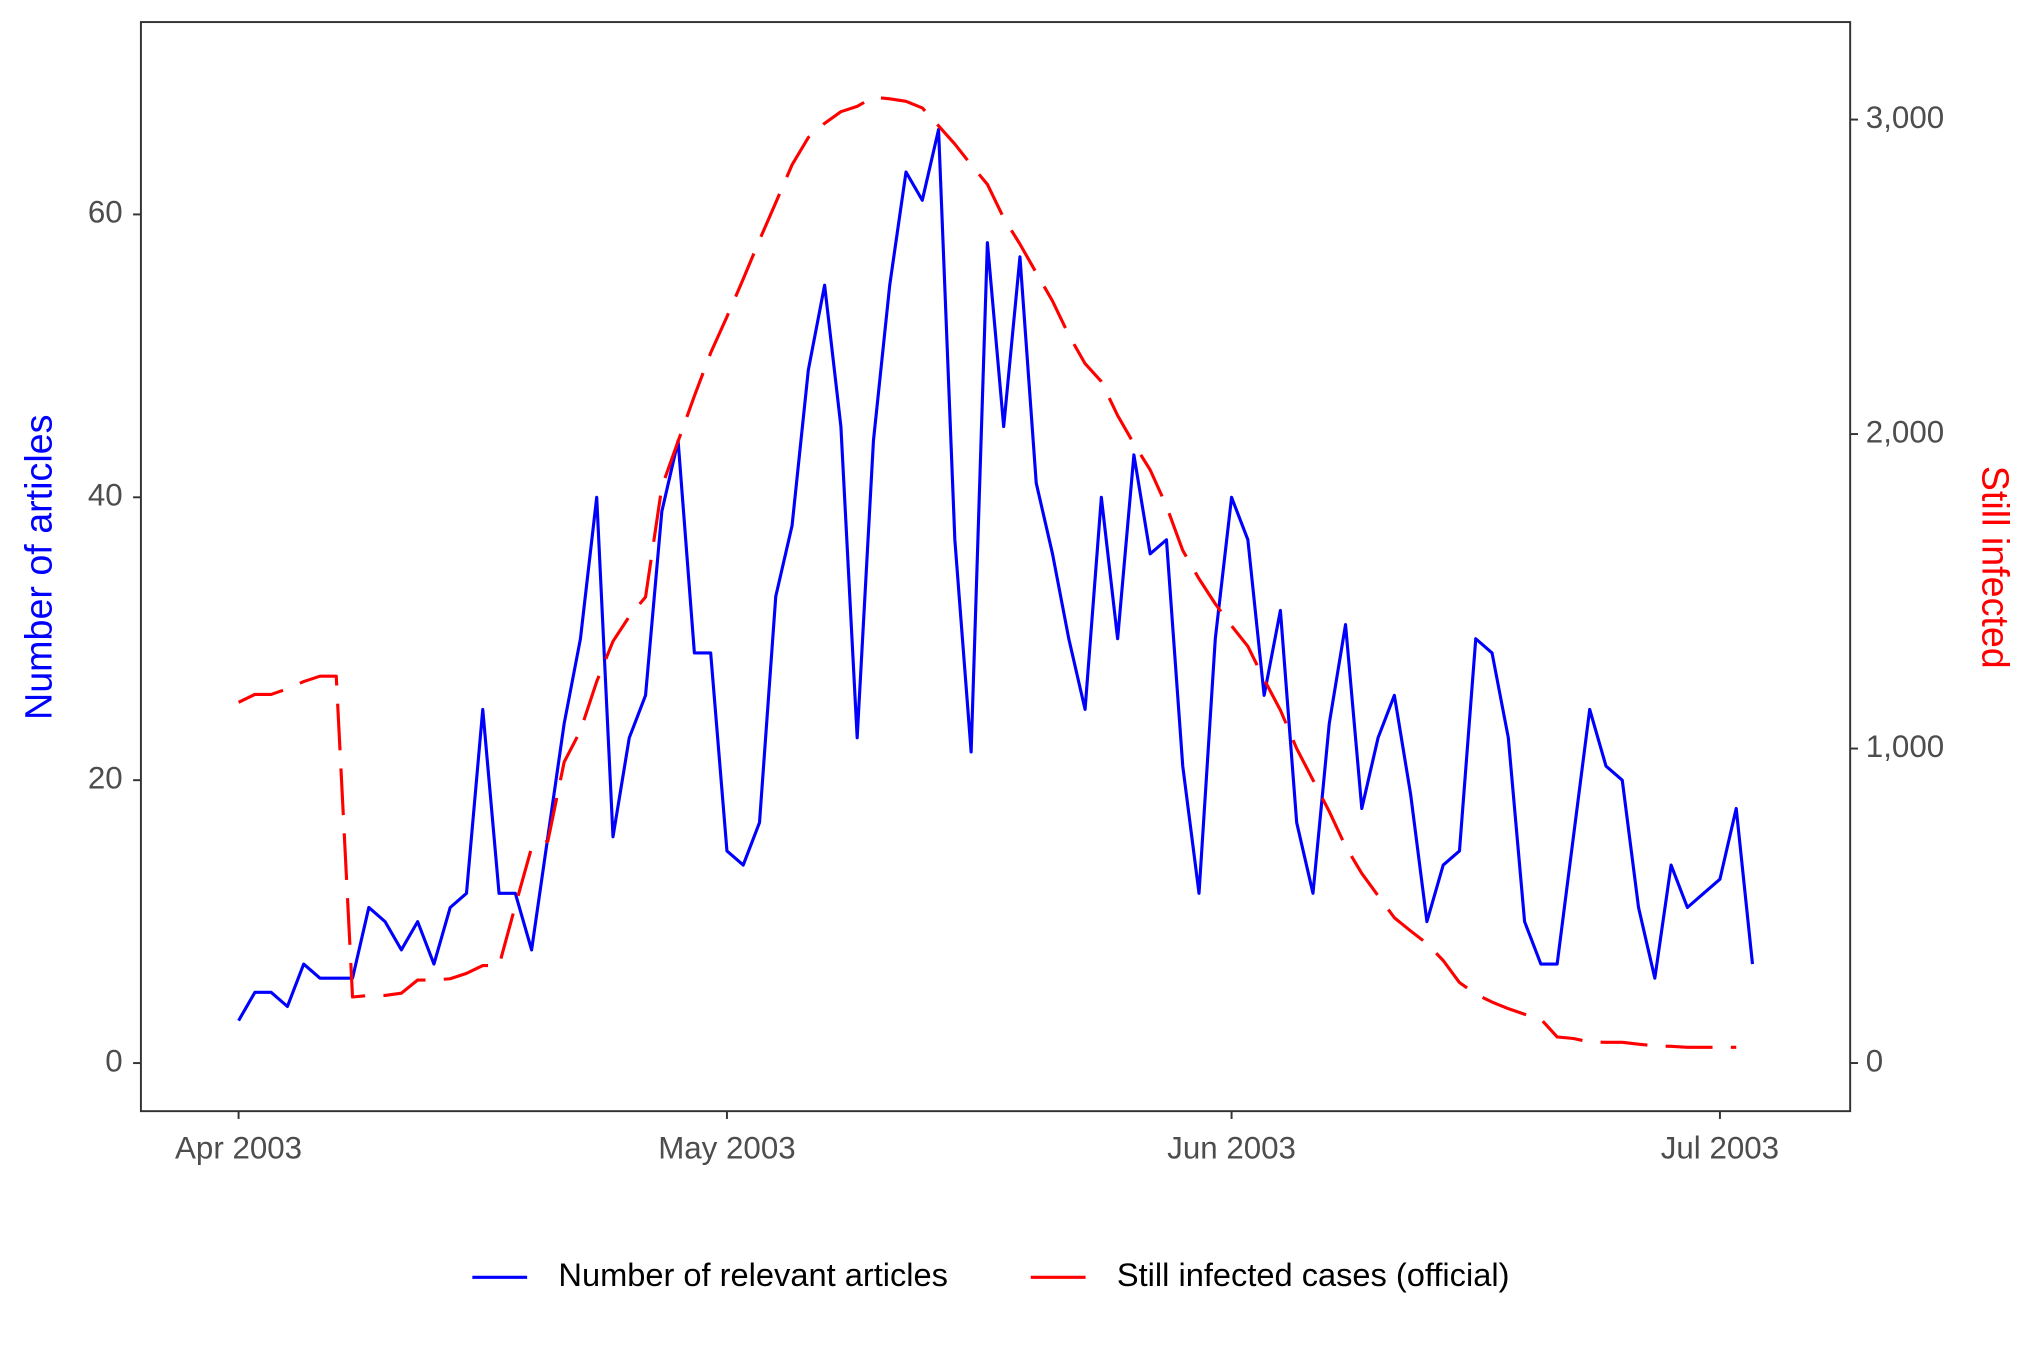 The image size is (2025, 1350). I want to click on y2-axis-title: Still infected, so click(1995, 567).